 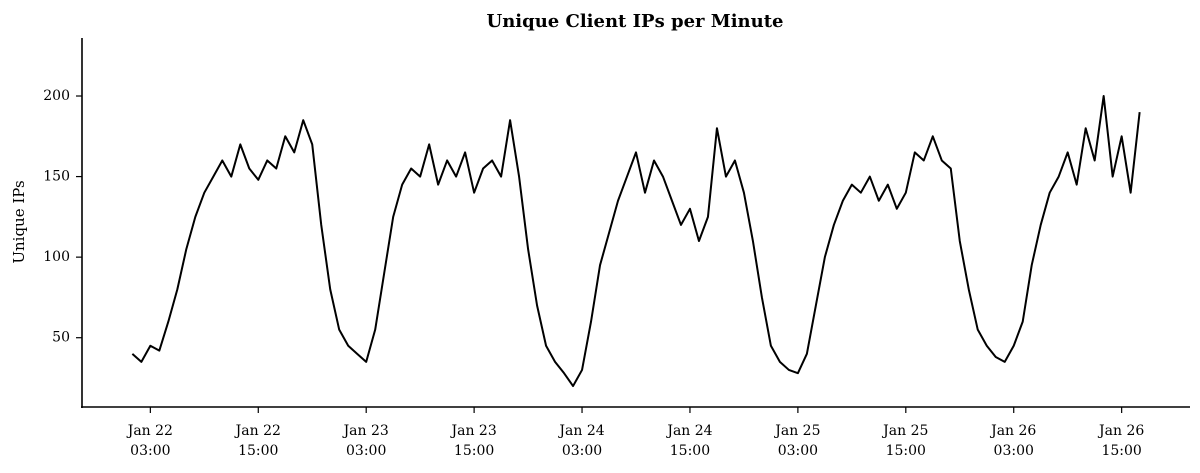 I want to click on x-tick-label: Jan 26 15:00, so click(x=1122, y=441).